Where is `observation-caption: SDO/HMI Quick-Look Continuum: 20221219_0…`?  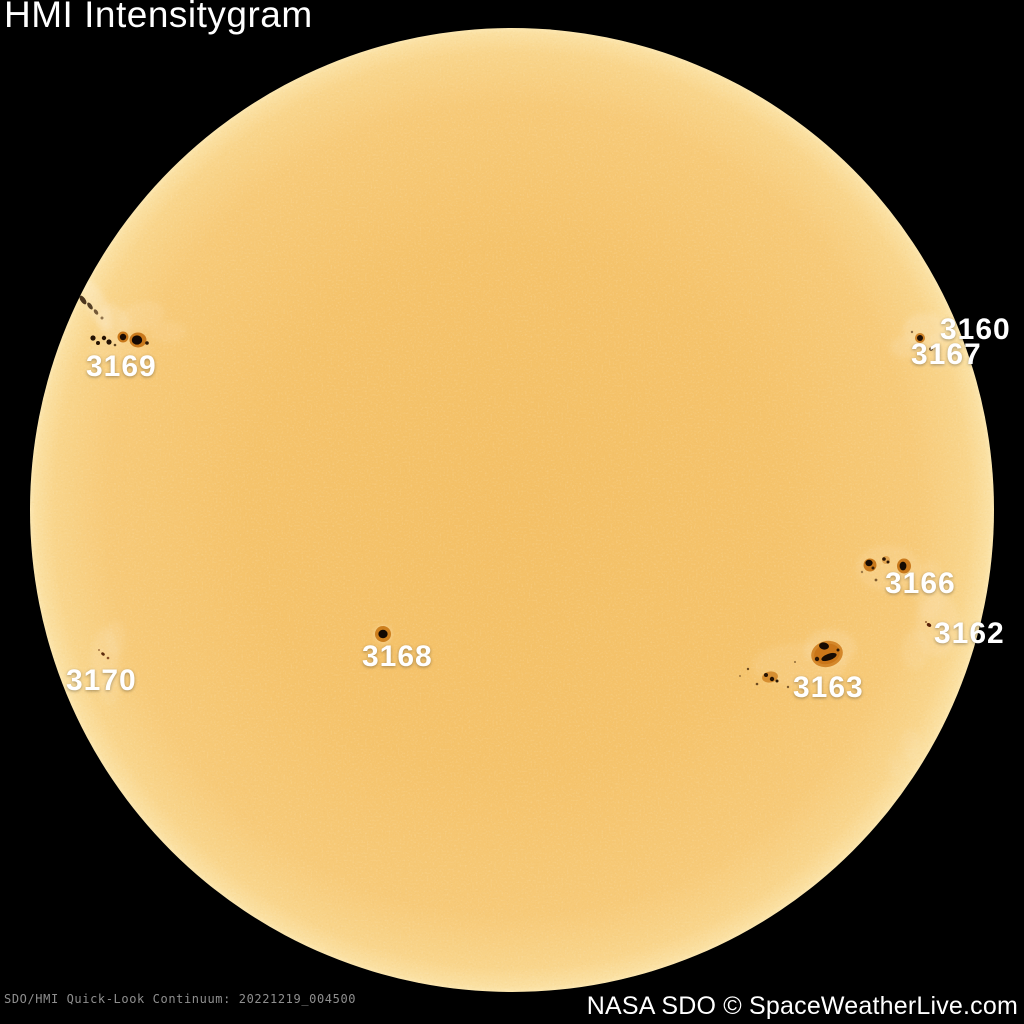 observation-caption: SDO/HMI Quick-Look Continuum: 20221219_0… is located at coordinates (180, 999).